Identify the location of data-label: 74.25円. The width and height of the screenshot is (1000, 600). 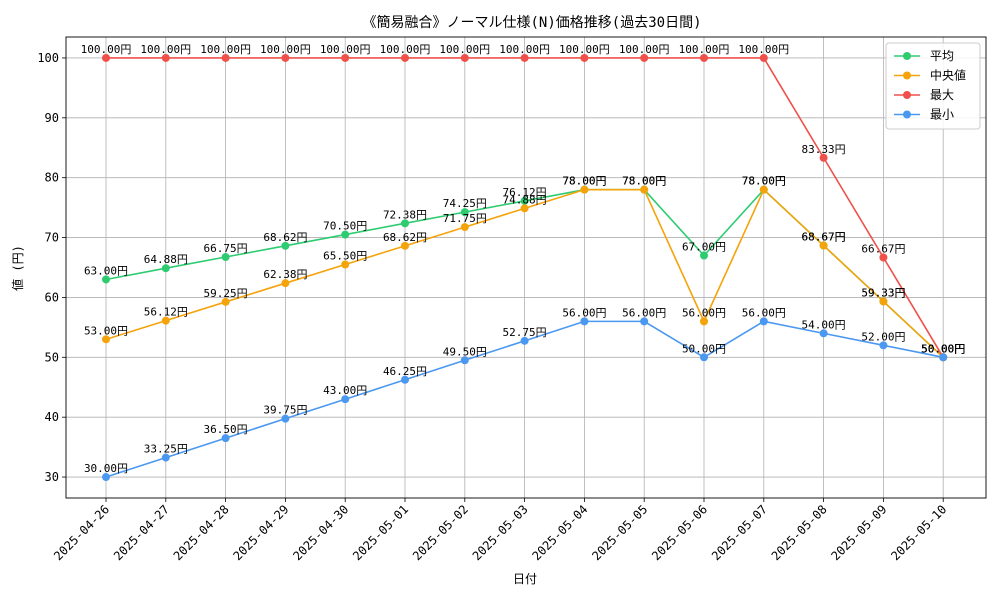
(465, 203).